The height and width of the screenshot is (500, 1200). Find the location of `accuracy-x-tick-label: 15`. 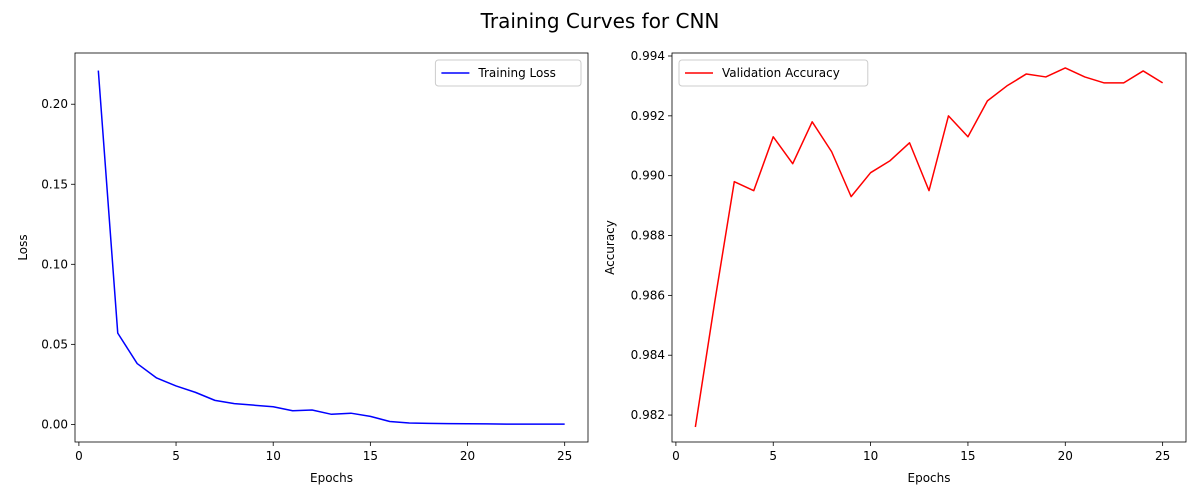

accuracy-x-tick-label: 15 is located at coordinates (967, 456).